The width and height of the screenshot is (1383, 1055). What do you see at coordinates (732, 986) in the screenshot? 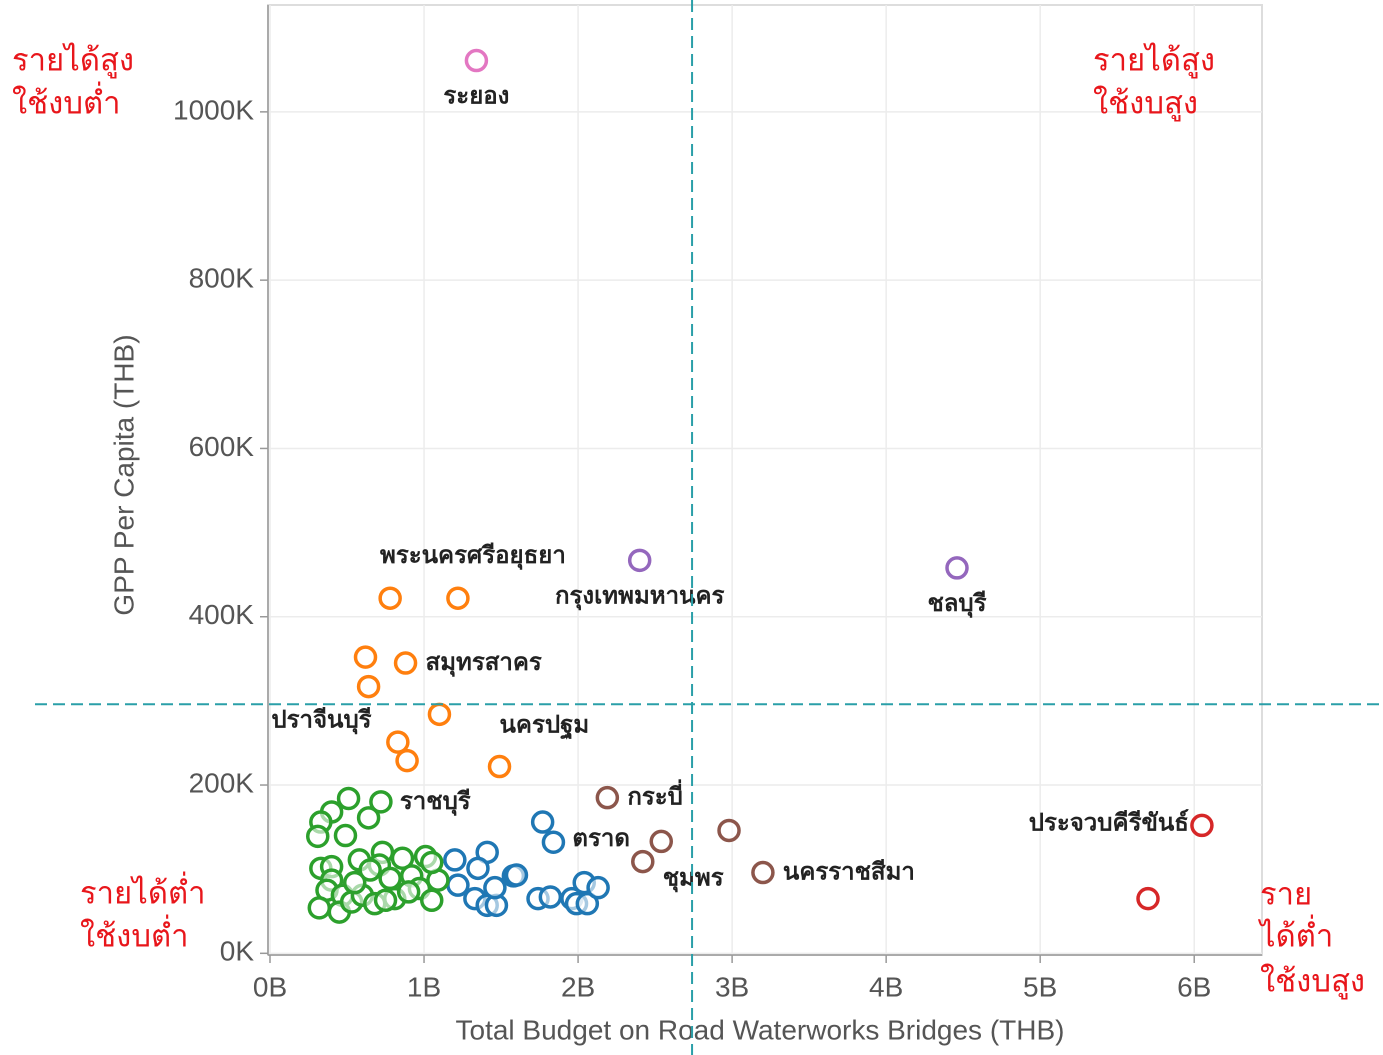
I see `x-tick-label: 3B` at bounding box center [732, 986].